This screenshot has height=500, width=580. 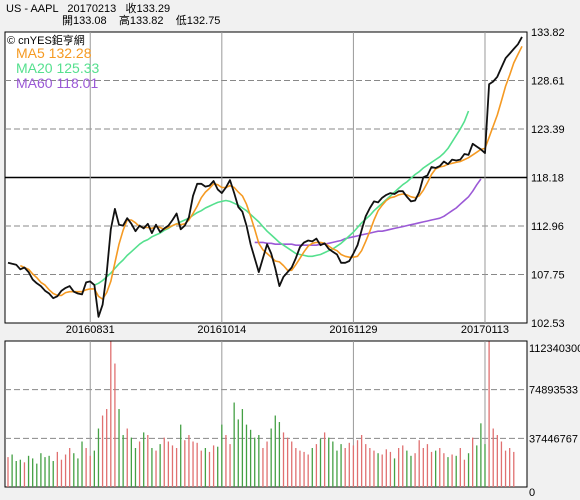 I want to click on header-line-2: 開133.08 高133.82 低132.75, so click(x=141, y=21).